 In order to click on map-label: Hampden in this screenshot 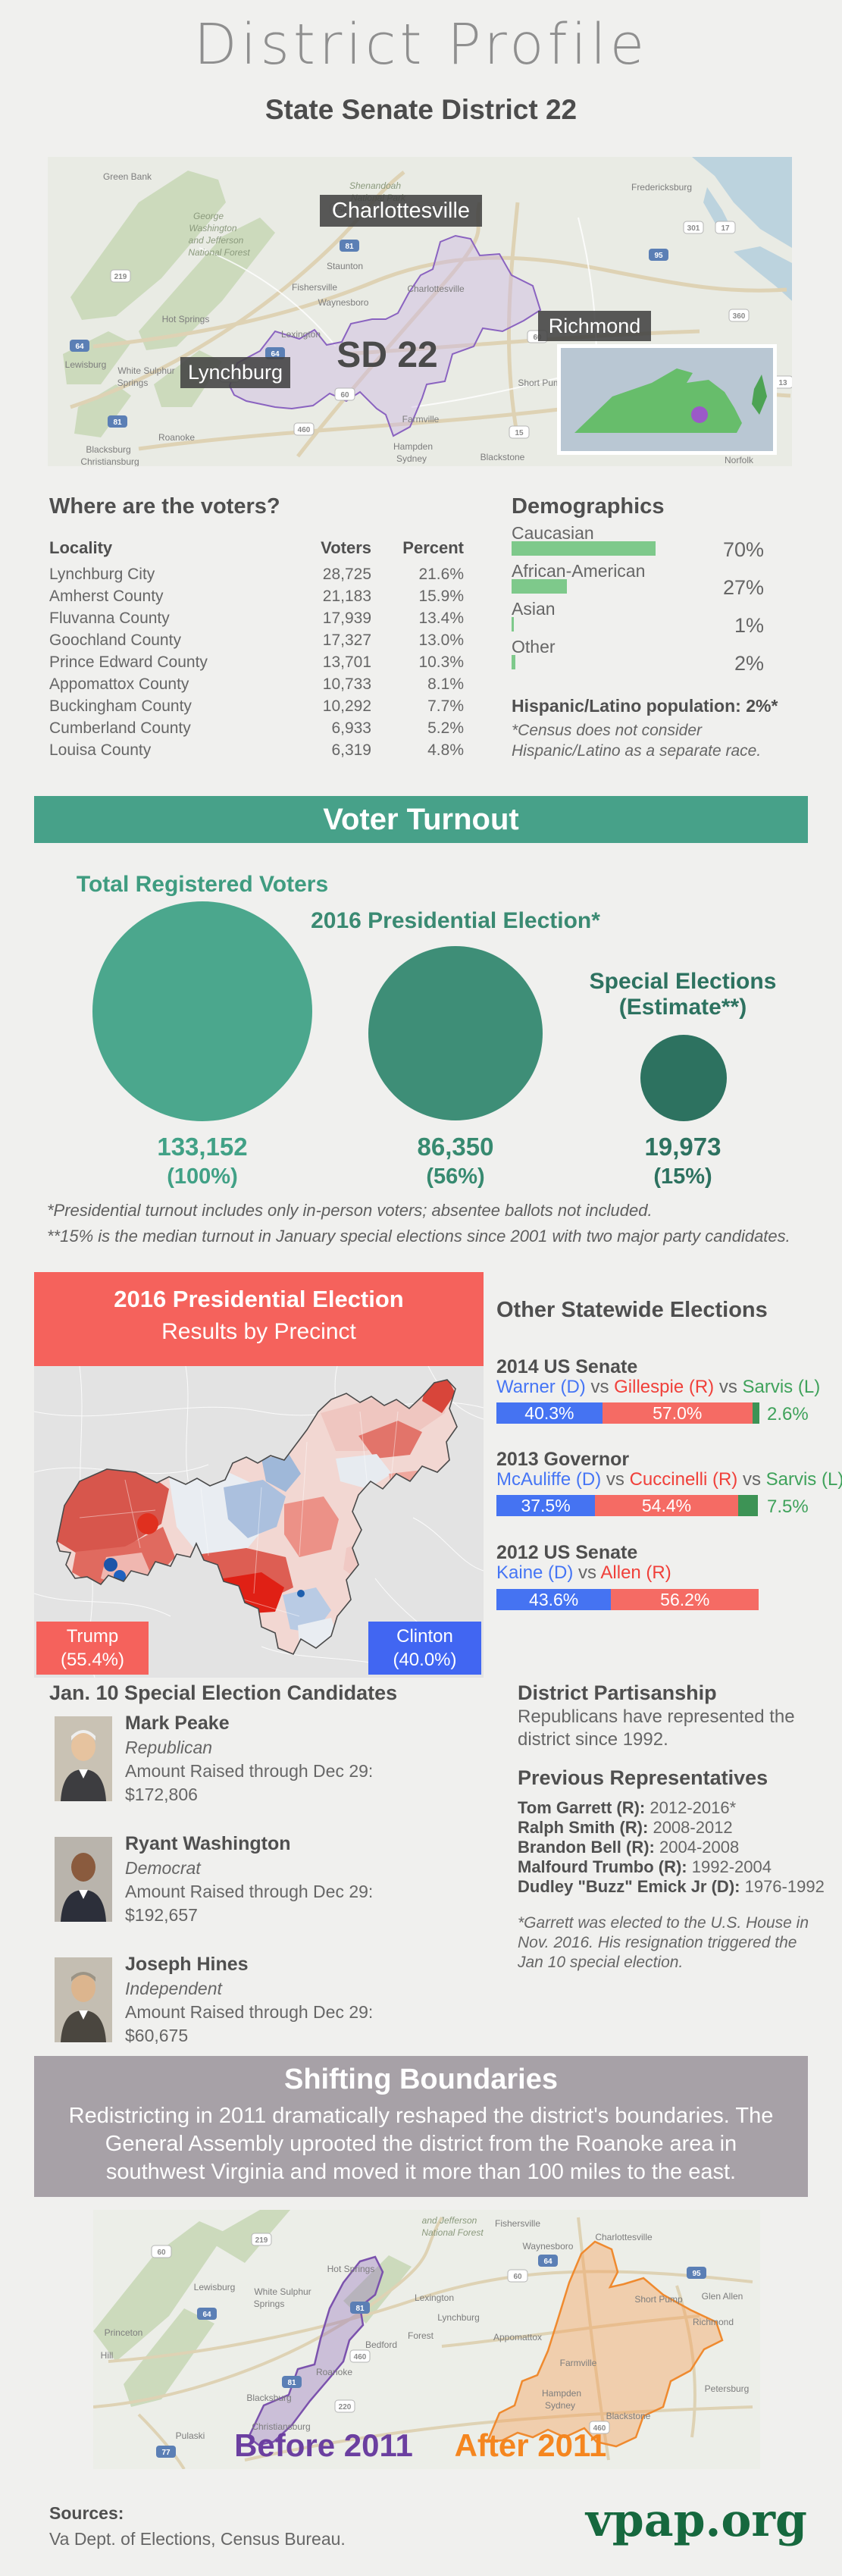, I will do `click(413, 446)`.